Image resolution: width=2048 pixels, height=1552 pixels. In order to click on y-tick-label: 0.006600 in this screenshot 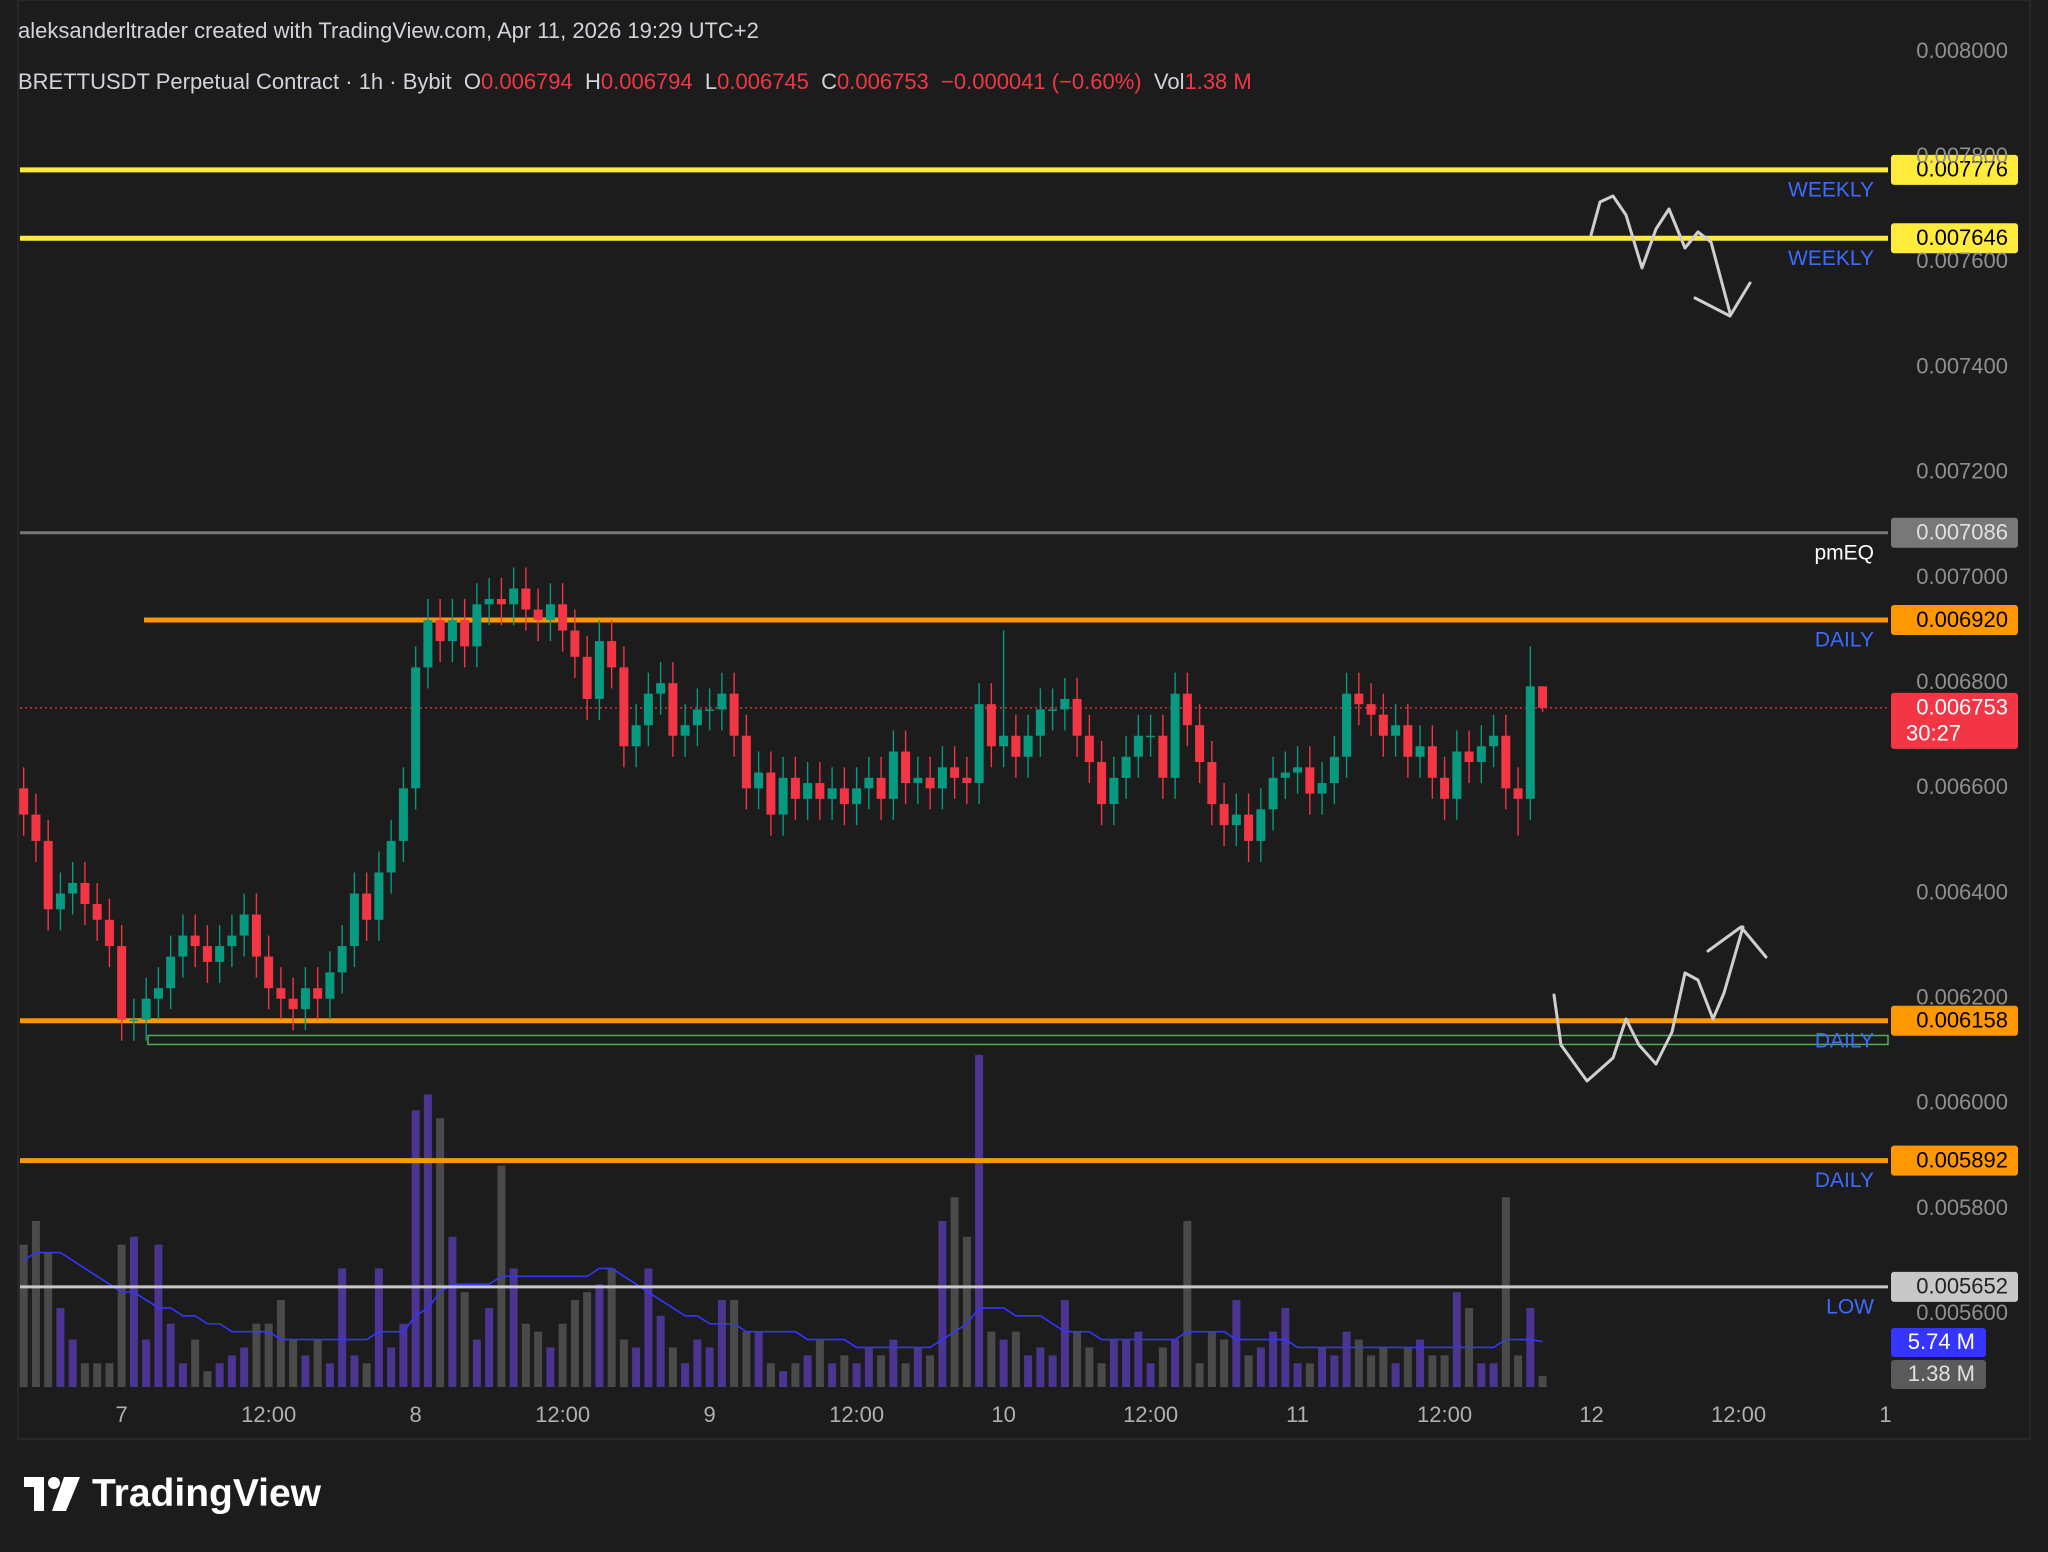, I will do `click(1962, 786)`.